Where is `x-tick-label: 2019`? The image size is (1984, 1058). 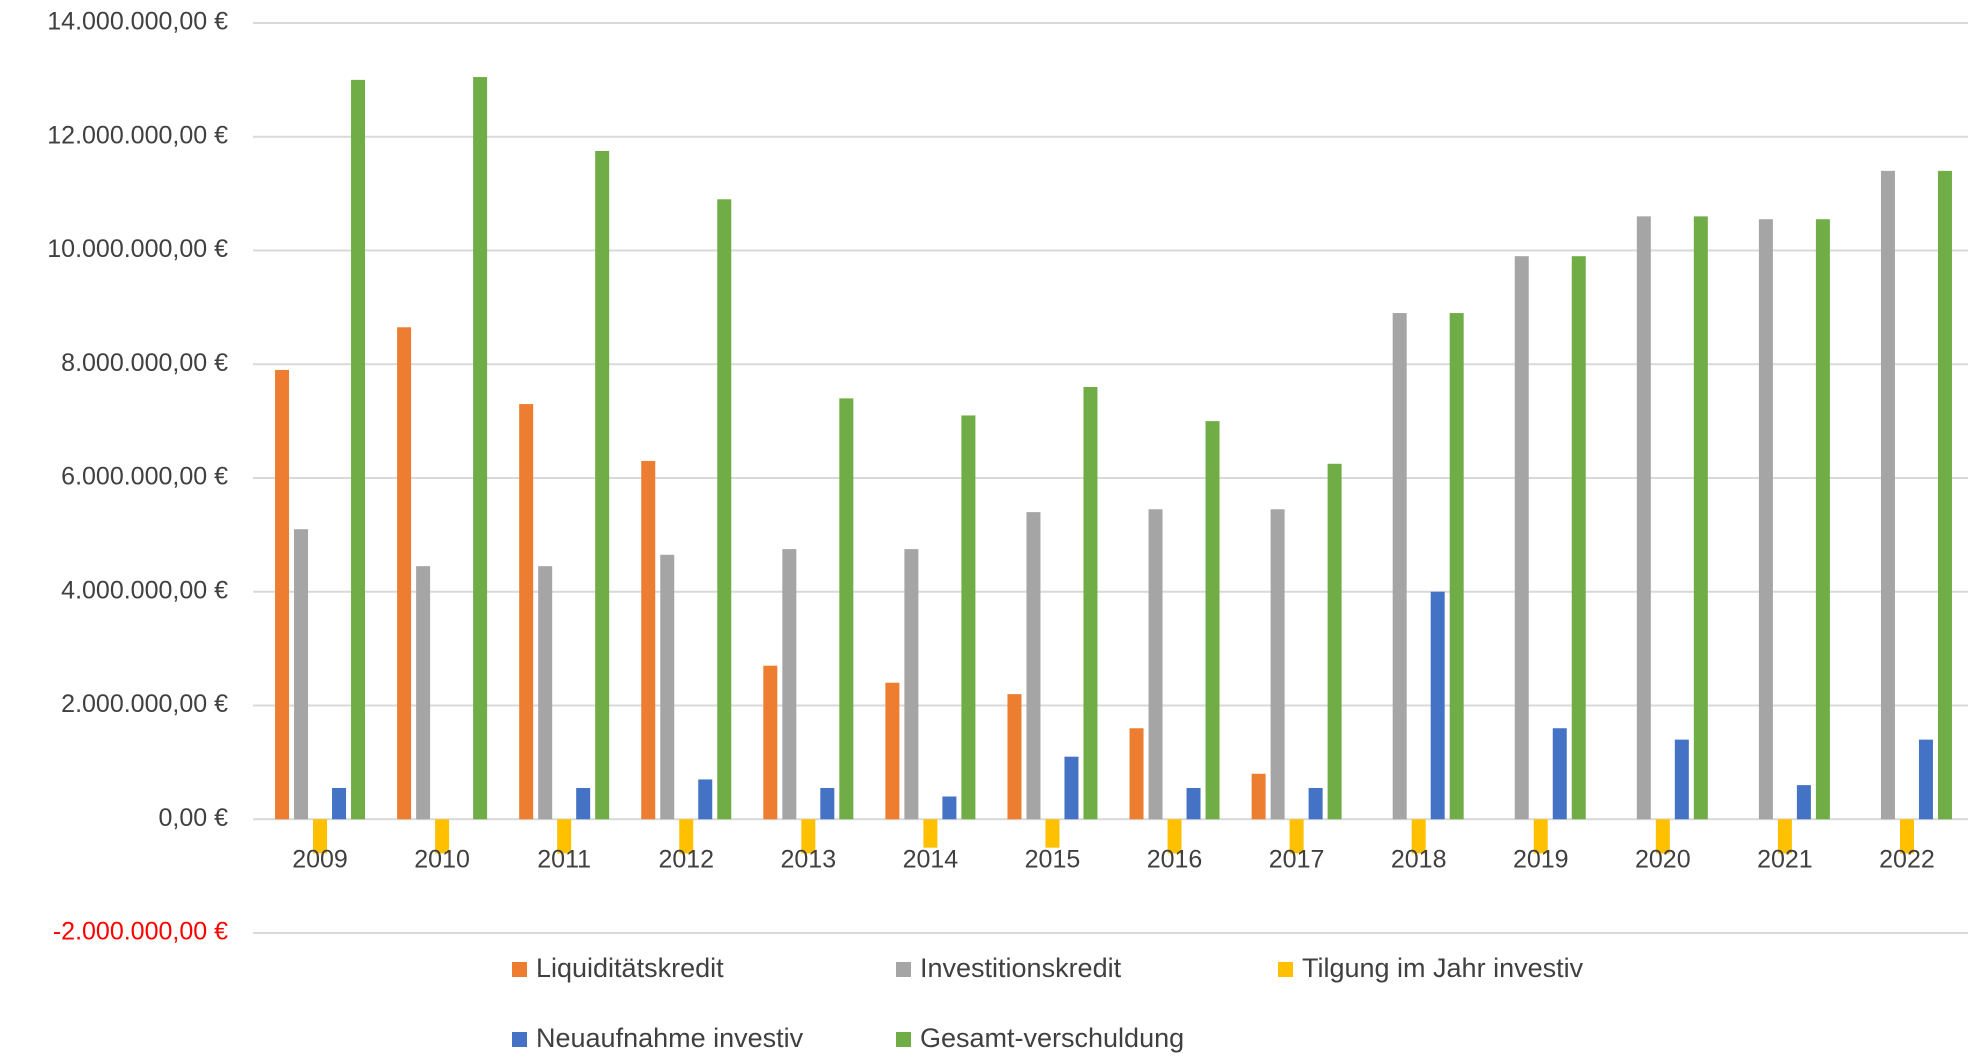
x-tick-label: 2019 is located at coordinates (1541, 860).